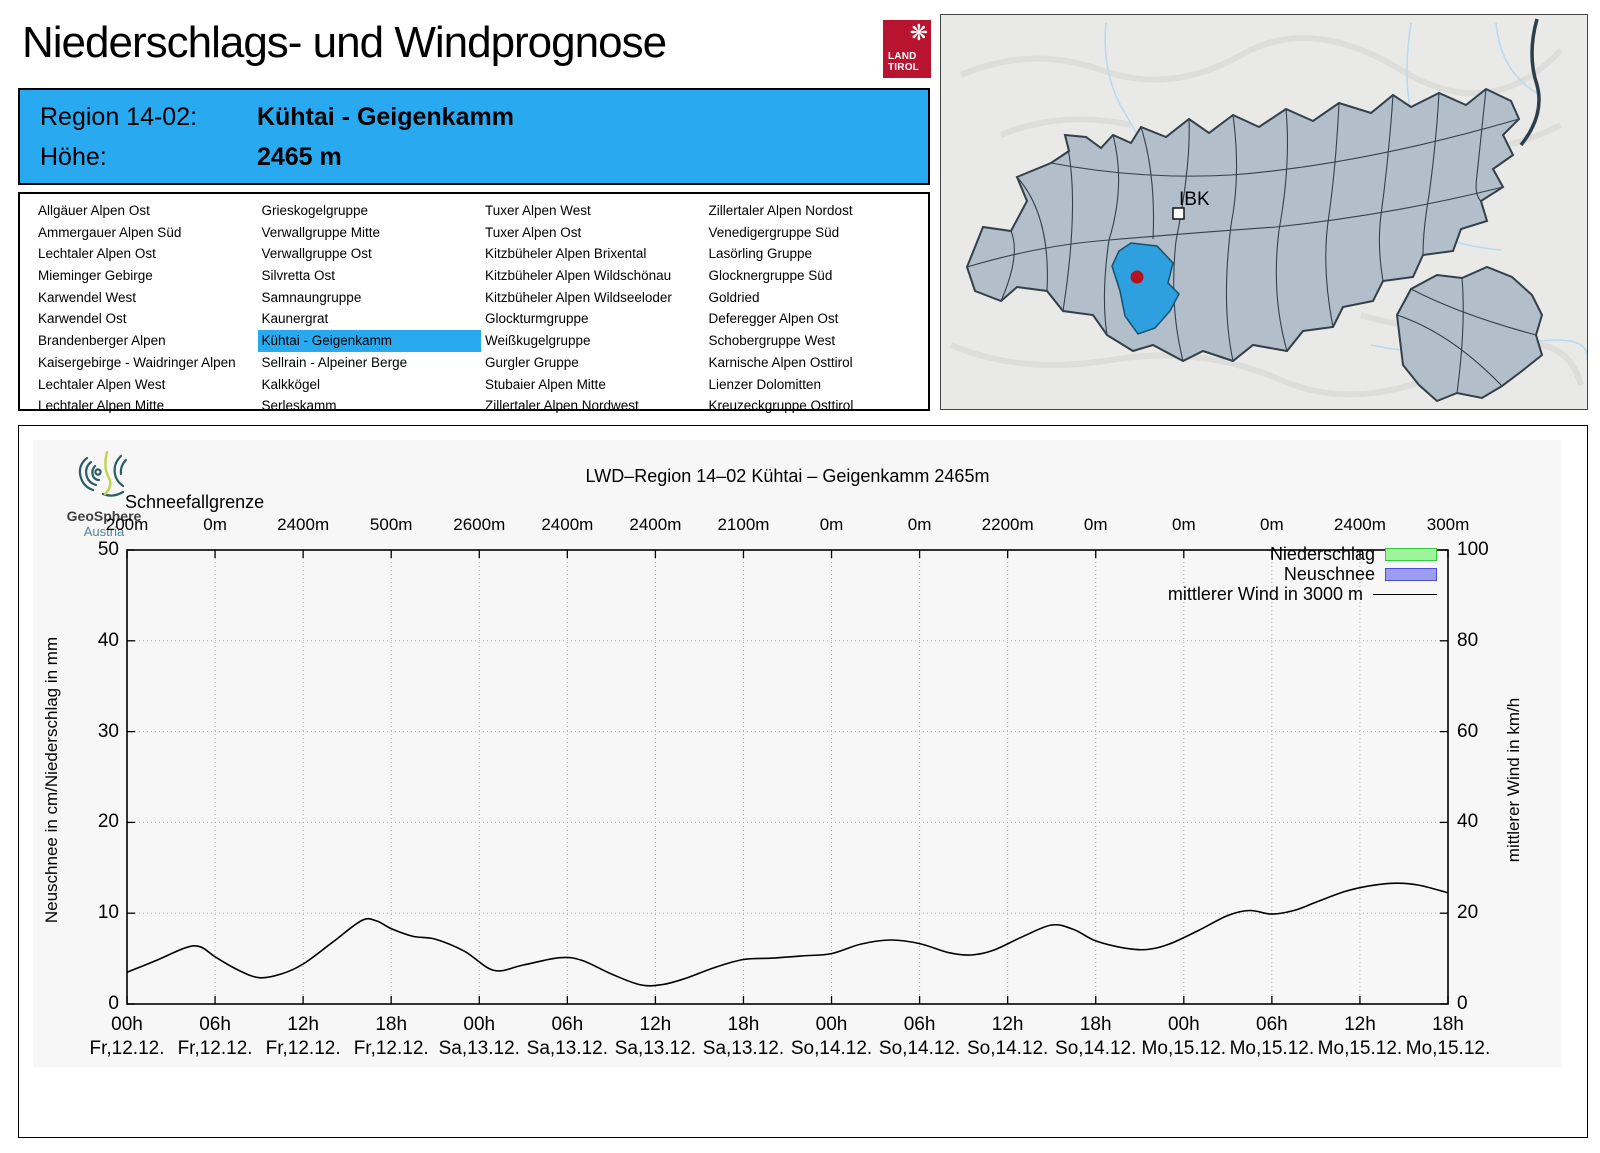 Image resolution: width=1600 pixels, height=1153 pixels. What do you see at coordinates (1243, 225) in the screenshot?
I see `map-region-borders` at bounding box center [1243, 225].